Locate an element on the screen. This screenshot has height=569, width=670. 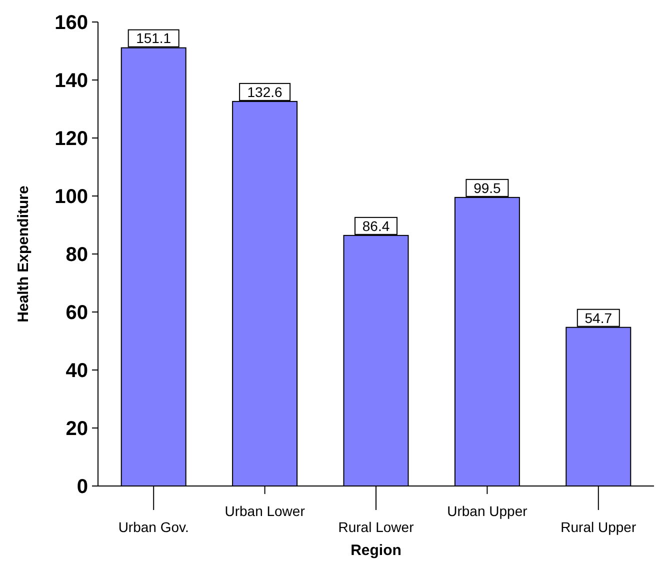
data-label: 54.7 is located at coordinates (598, 318).